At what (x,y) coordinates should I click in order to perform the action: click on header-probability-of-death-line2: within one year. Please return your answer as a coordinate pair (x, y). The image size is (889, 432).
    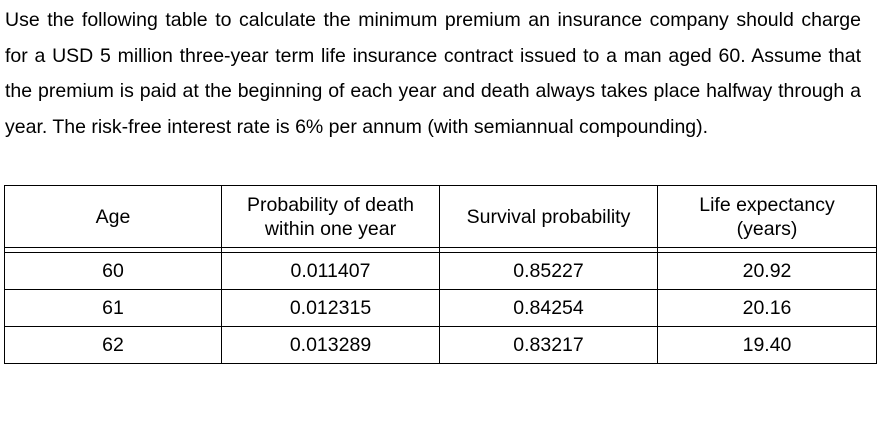
    Looking at the image, I should click on (330, 228).